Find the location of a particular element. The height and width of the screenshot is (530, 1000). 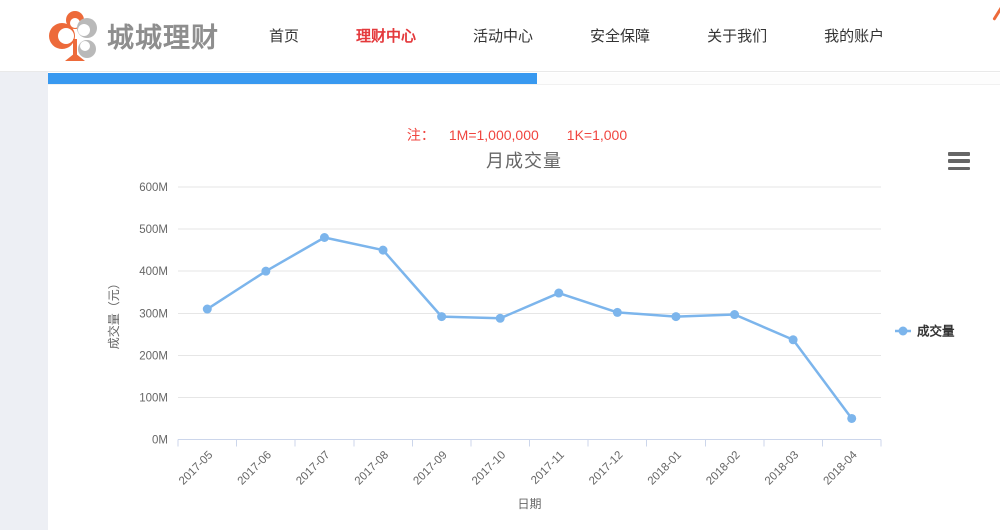

x-tick-label: 2017-07 is located at coordinates (313, 468).